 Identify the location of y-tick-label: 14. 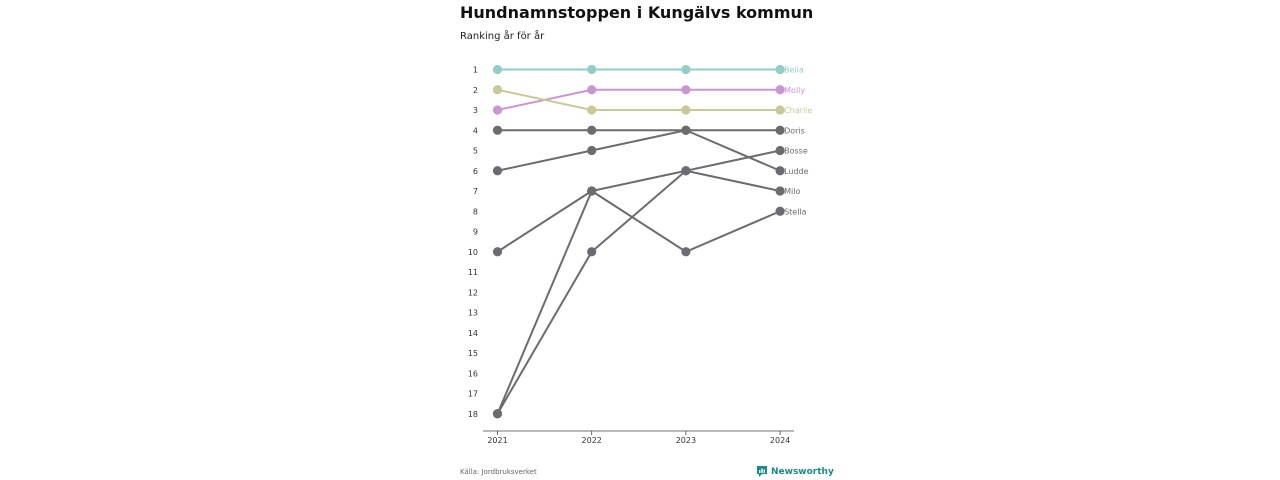
(473, 333).